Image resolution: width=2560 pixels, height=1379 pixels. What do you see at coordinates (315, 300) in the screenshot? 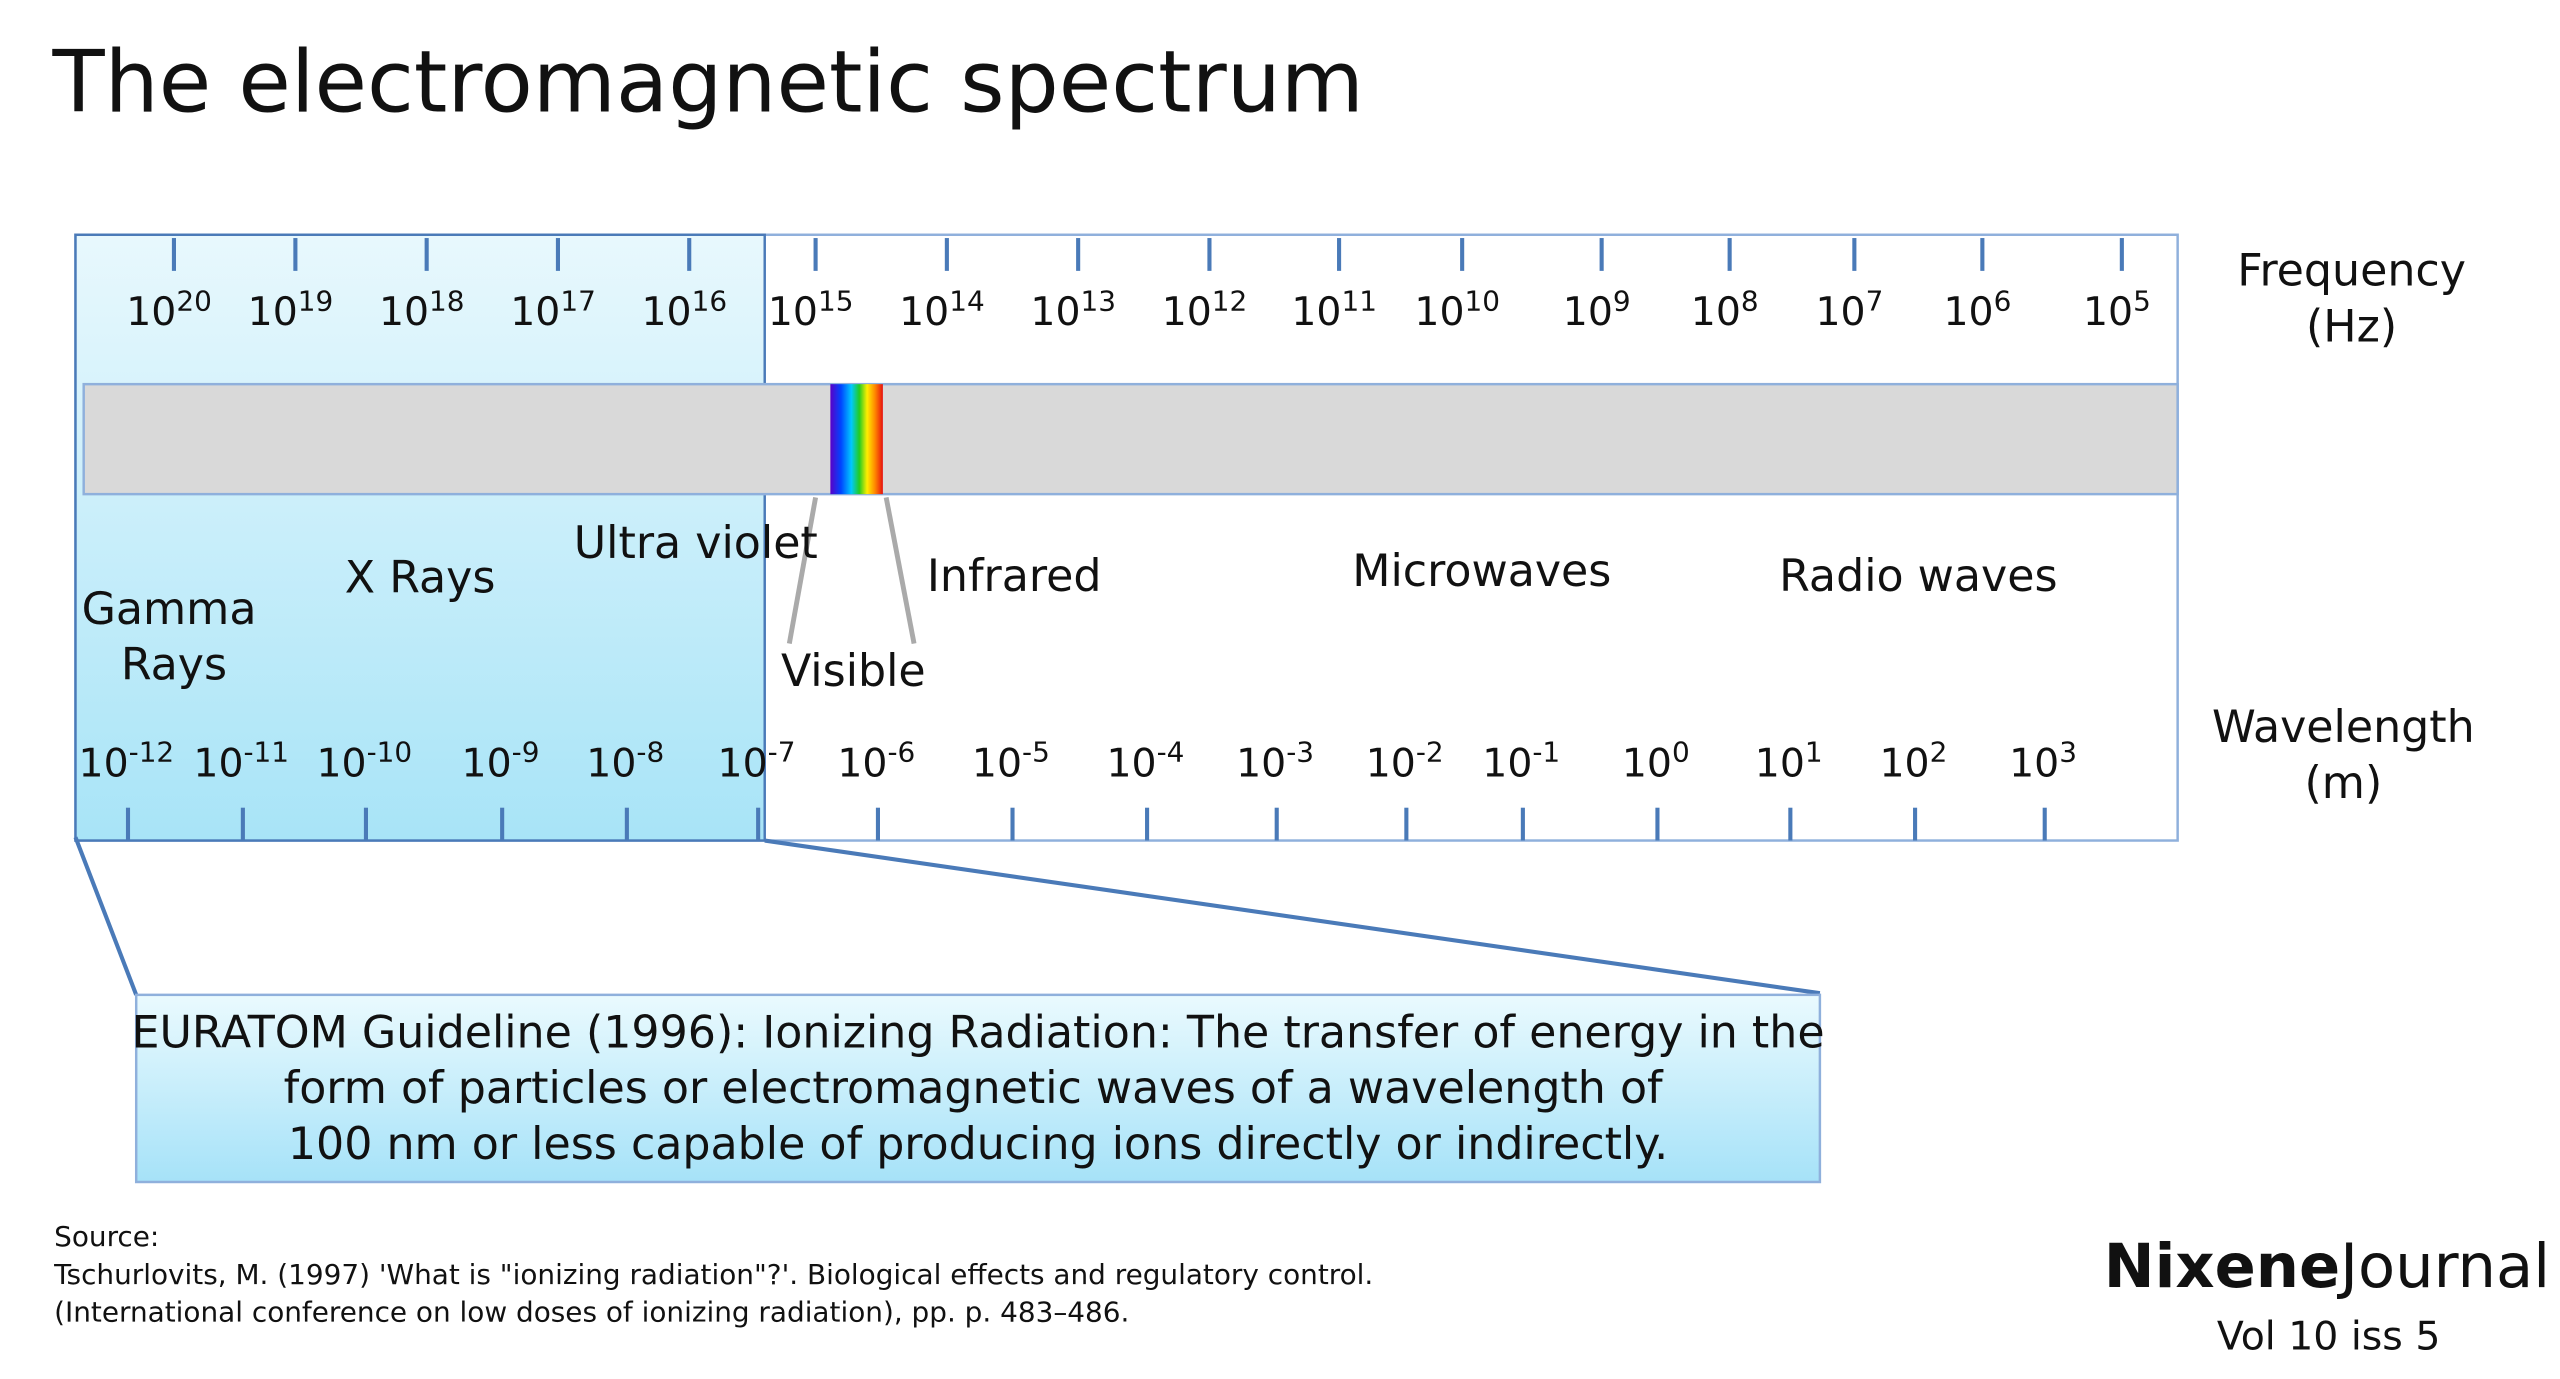
I see `tick-exponent: 19` at bounding box center [315, 300].